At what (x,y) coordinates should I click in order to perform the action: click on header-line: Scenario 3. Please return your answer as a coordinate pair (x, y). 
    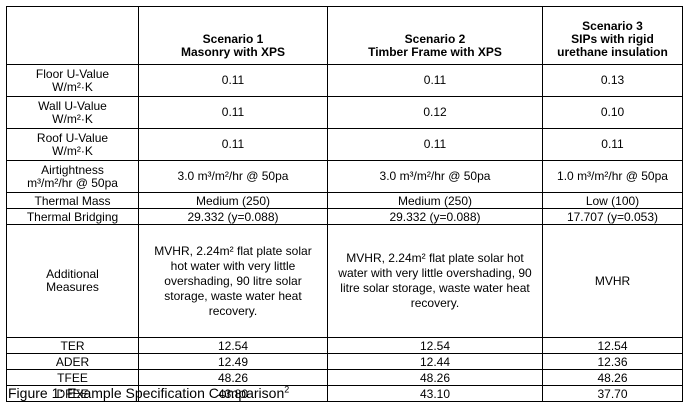
    Looking at the image, I should click on (612, 26).